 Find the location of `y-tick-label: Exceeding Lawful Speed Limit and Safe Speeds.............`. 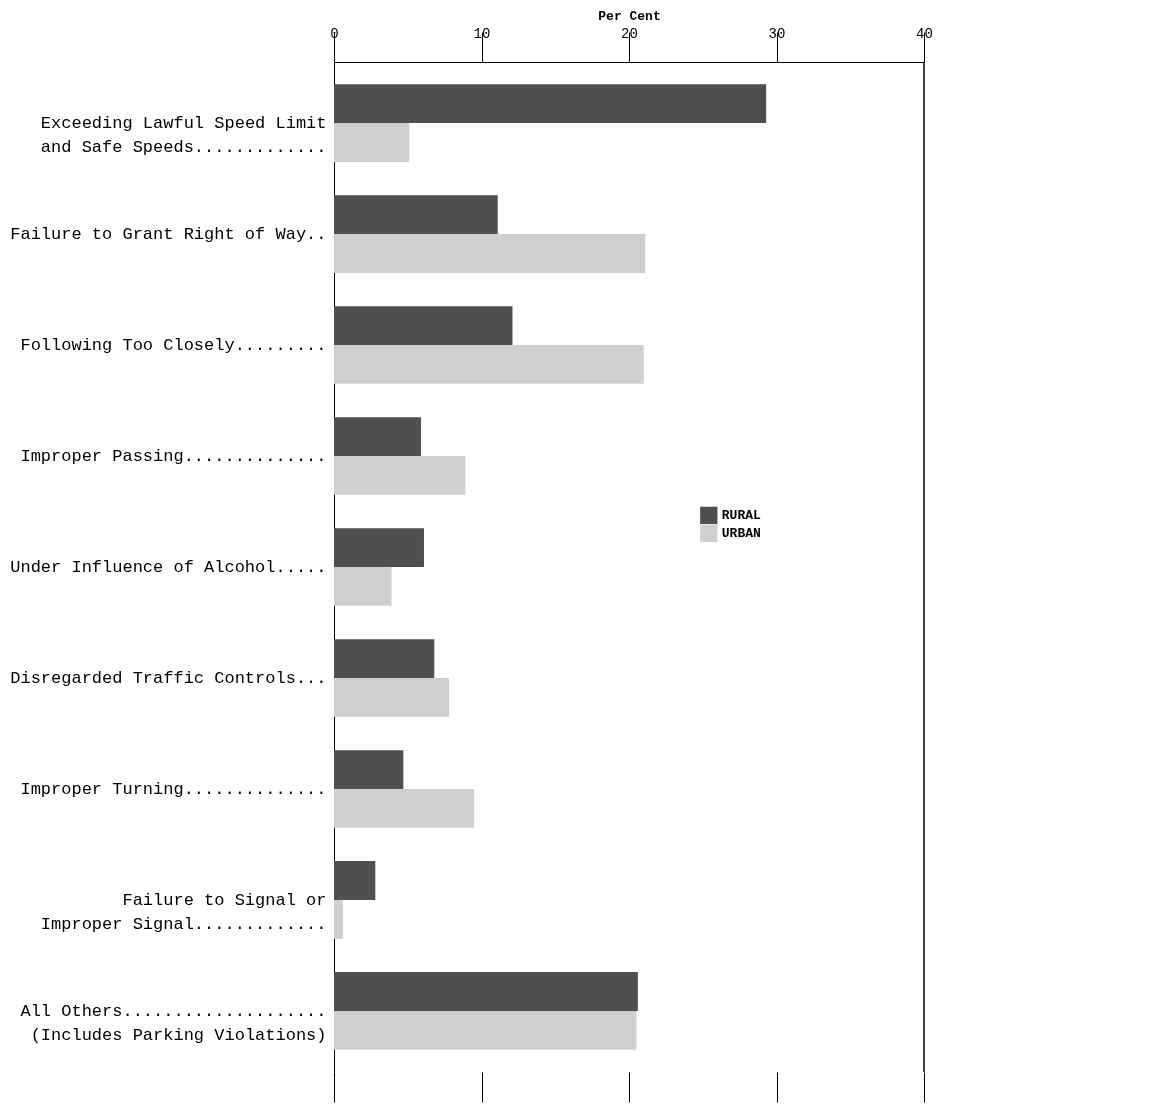

y-tick-label: Exceeding Lawful Speed Limit and Safe Speeds............. is located at coordinates (183, 136).